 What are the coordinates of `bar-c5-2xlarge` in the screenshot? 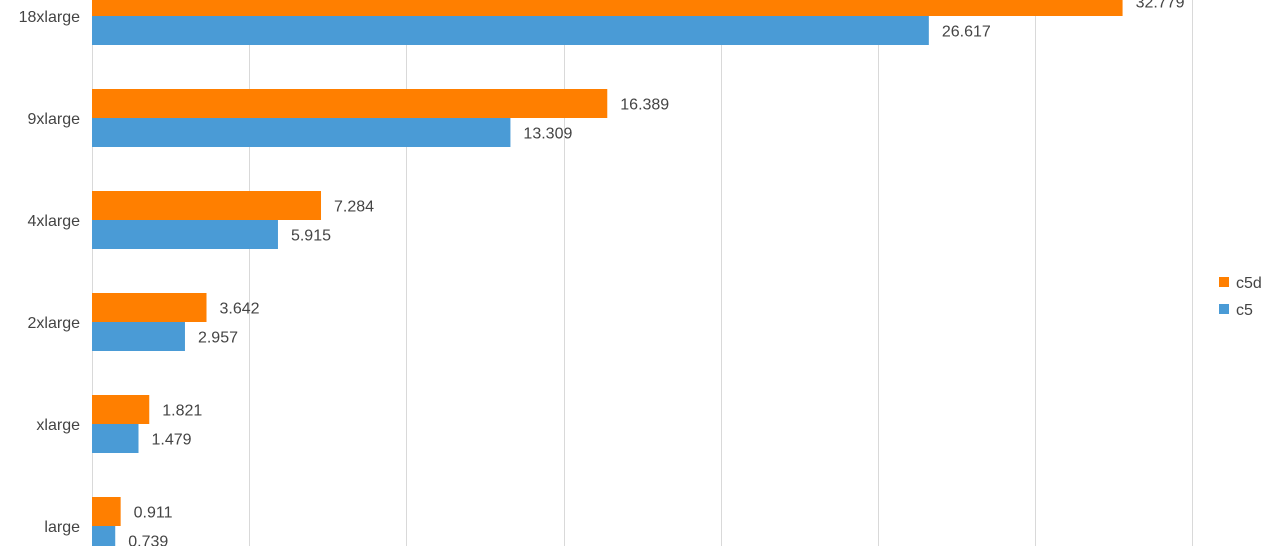 It's located at (138, 336).